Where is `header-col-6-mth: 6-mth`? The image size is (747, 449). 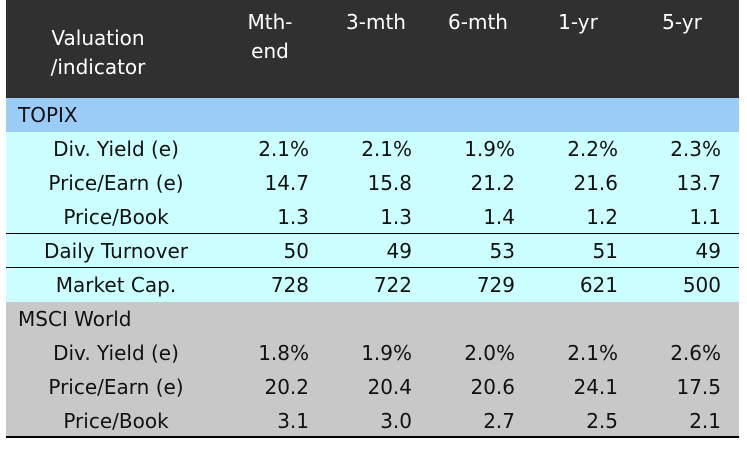
header-col-6-mth: 6-mth is located at coordinates (478, 22).